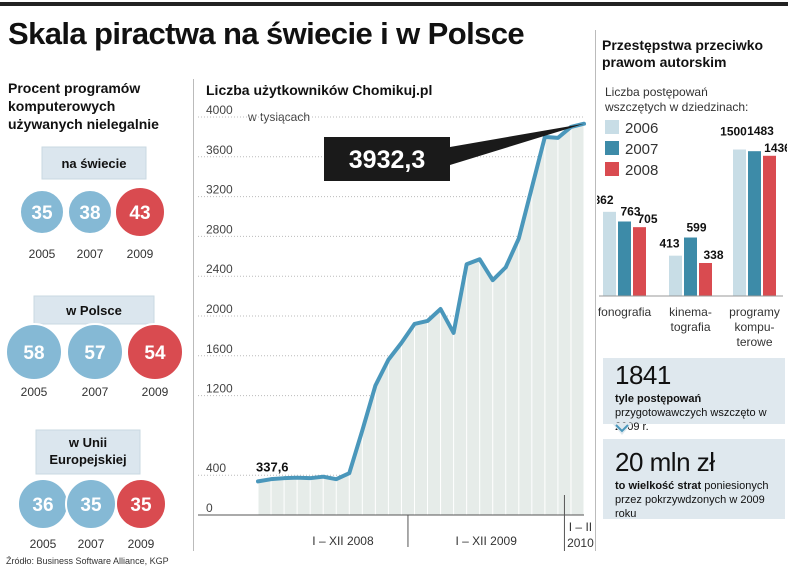  Describe the element at coordinates (669, 244) in the screenshot. I see `bar-value-label: 413` at that location.